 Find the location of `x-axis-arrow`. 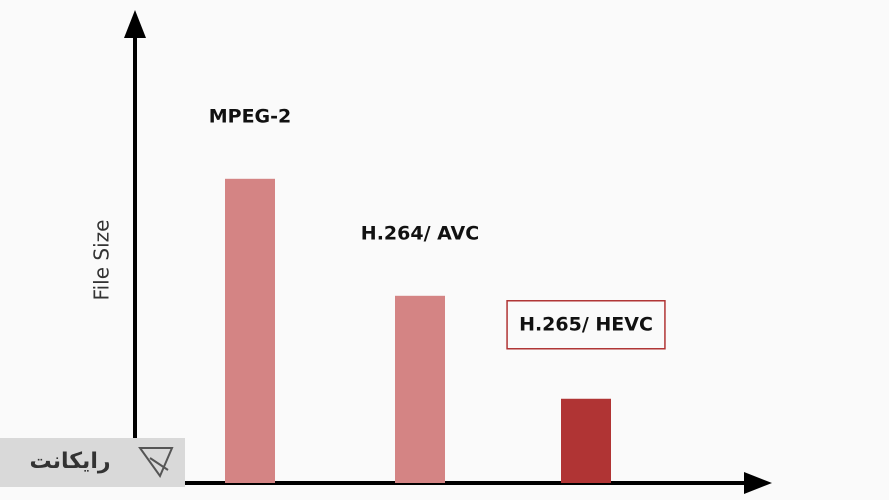

x-axis-arrow is located at coordinates (758, 483).